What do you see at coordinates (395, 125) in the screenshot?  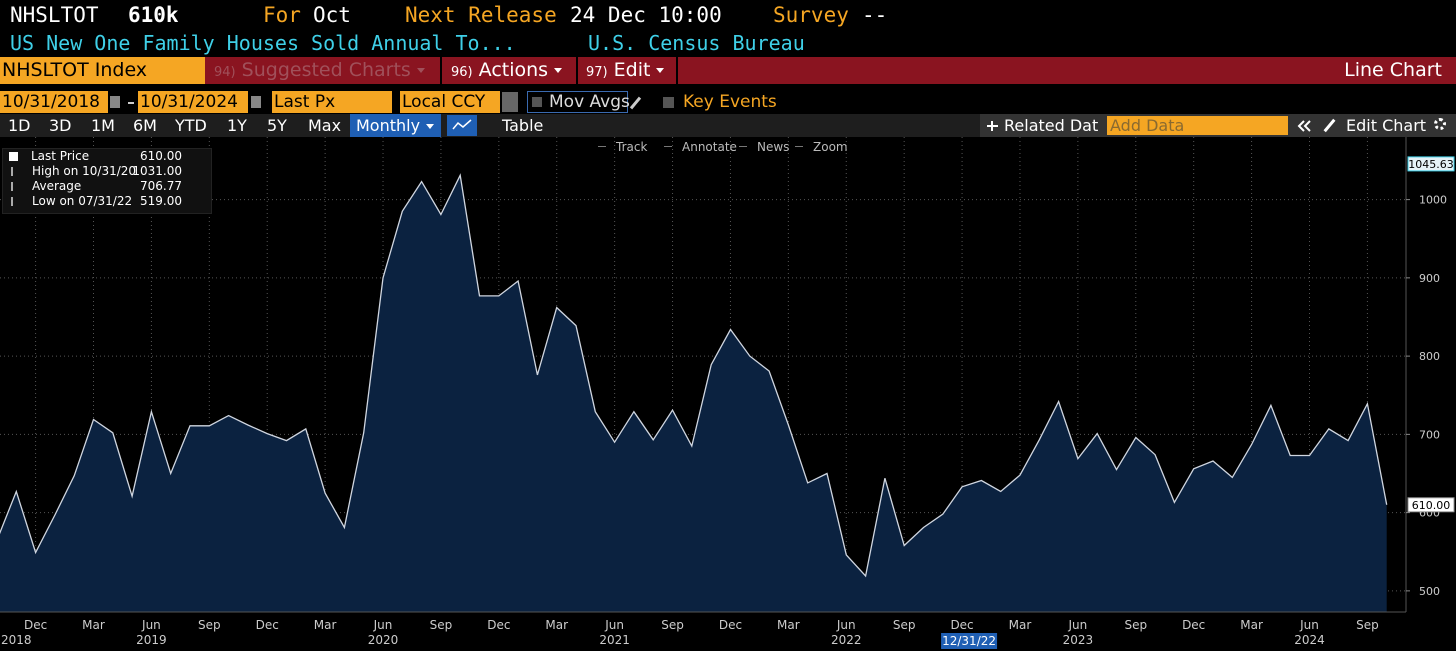 I see `frequency: Monthly` at bounding box center [395, 125].